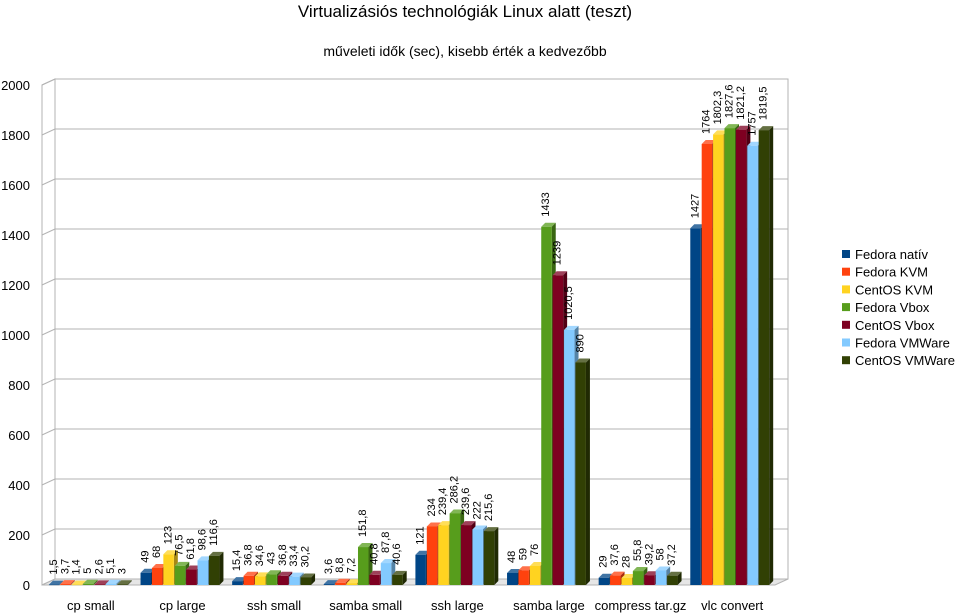 The image size is (960, 615). Describe the element at coordinates (641, 605) in the screenshot. I see `x-tick-label: compress tar.gz` at that location.